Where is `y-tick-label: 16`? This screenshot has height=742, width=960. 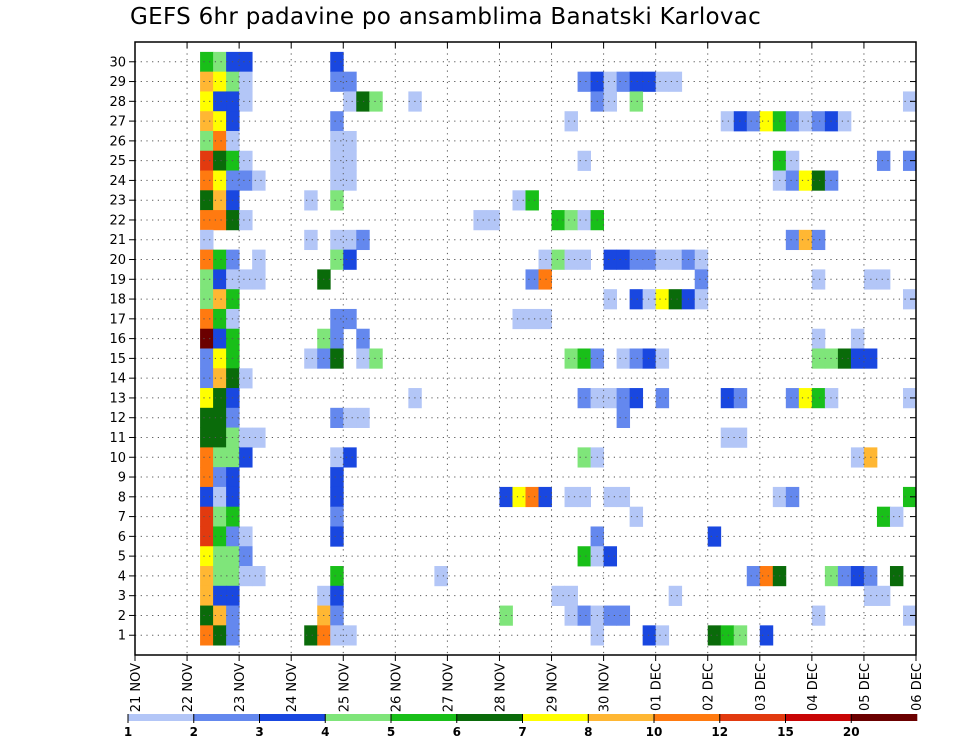
y-tick-label: 16 is located at coordinates (117, 339).